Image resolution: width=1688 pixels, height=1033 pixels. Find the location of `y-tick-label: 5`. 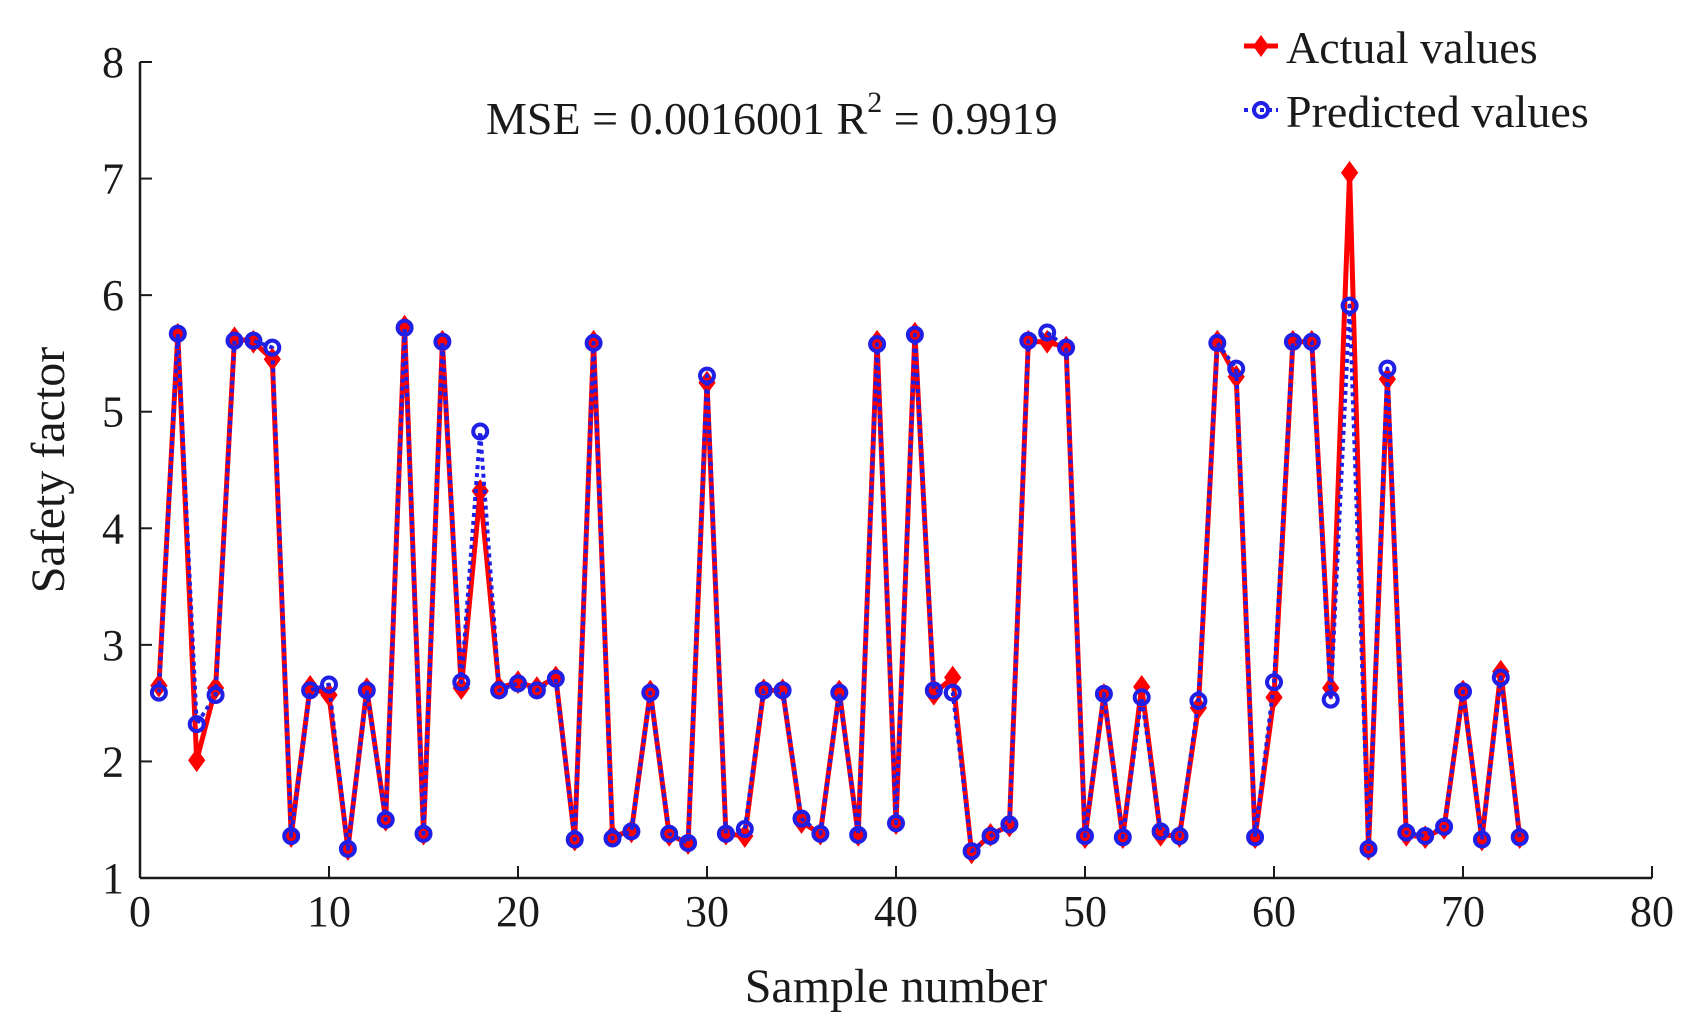

y-tick-label: 5 is located at coordinates (113, 412).